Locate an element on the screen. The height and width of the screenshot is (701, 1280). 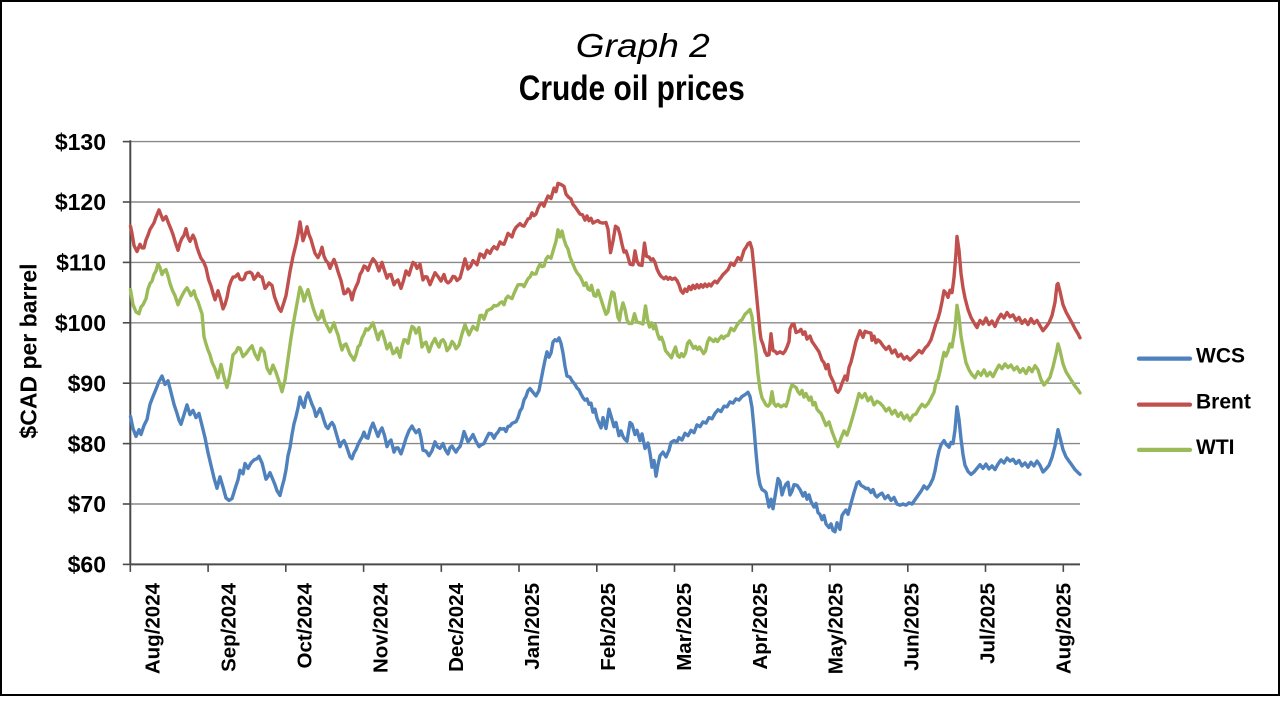
svg-text: May/2025 is located at coordinates (836, 628).